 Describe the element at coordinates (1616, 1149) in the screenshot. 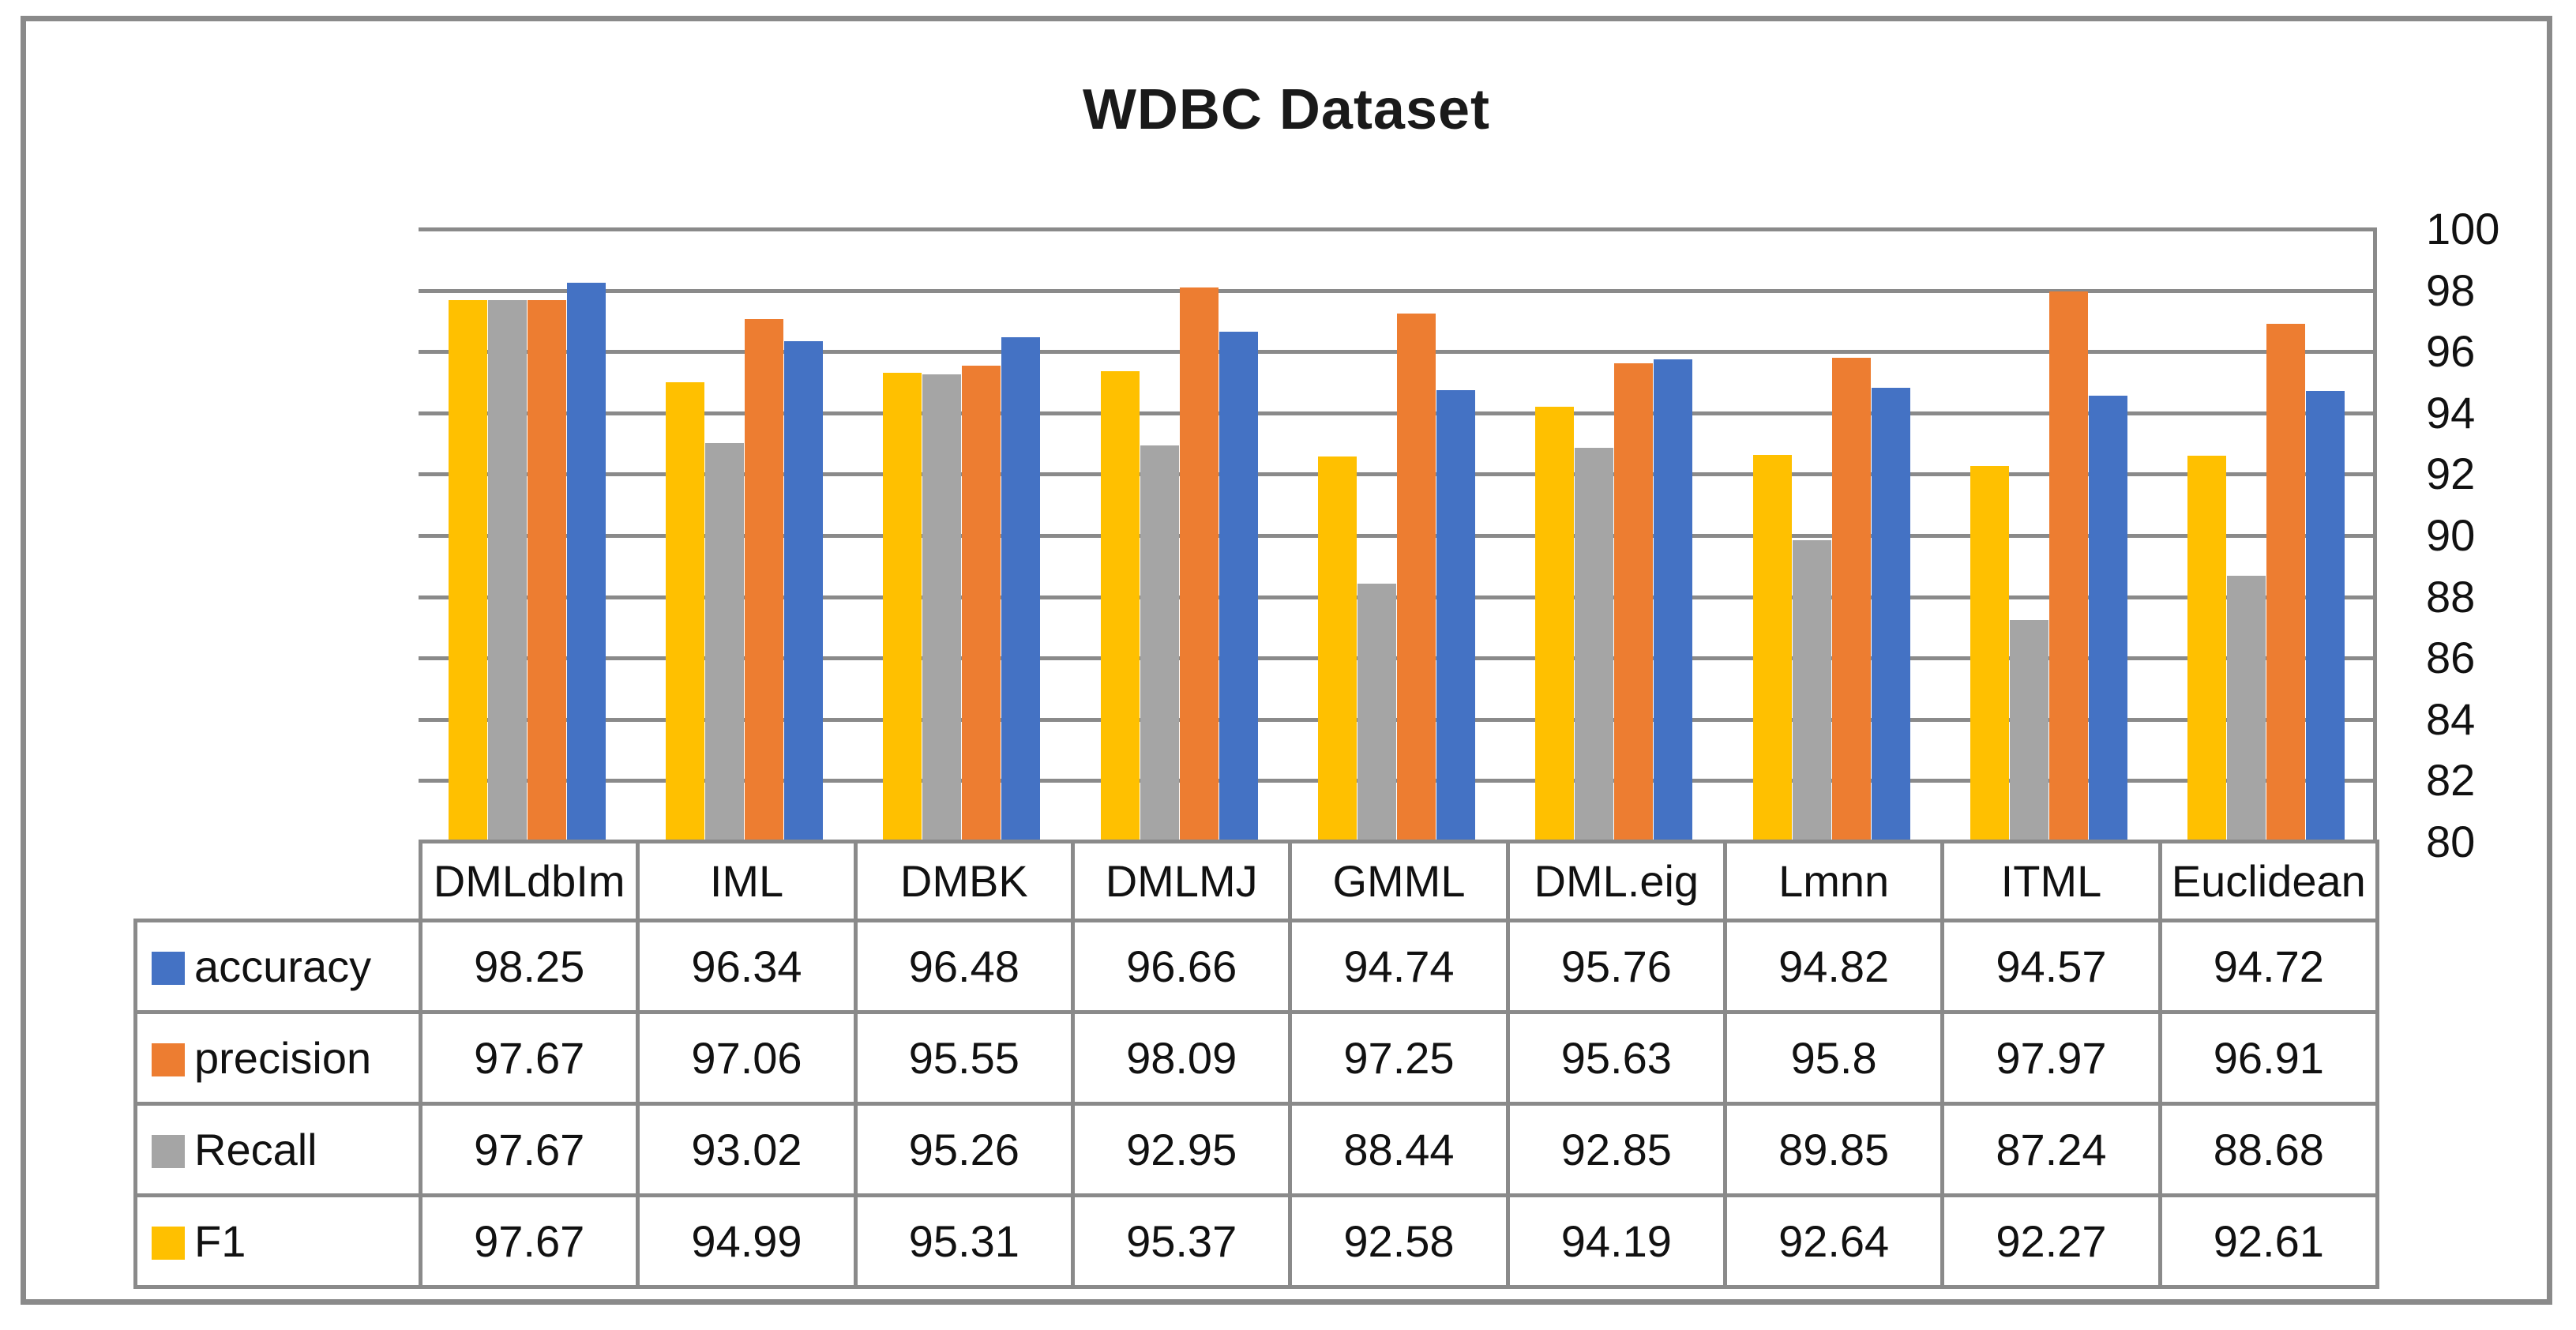

I see `value-cell: 92.85` at that location.